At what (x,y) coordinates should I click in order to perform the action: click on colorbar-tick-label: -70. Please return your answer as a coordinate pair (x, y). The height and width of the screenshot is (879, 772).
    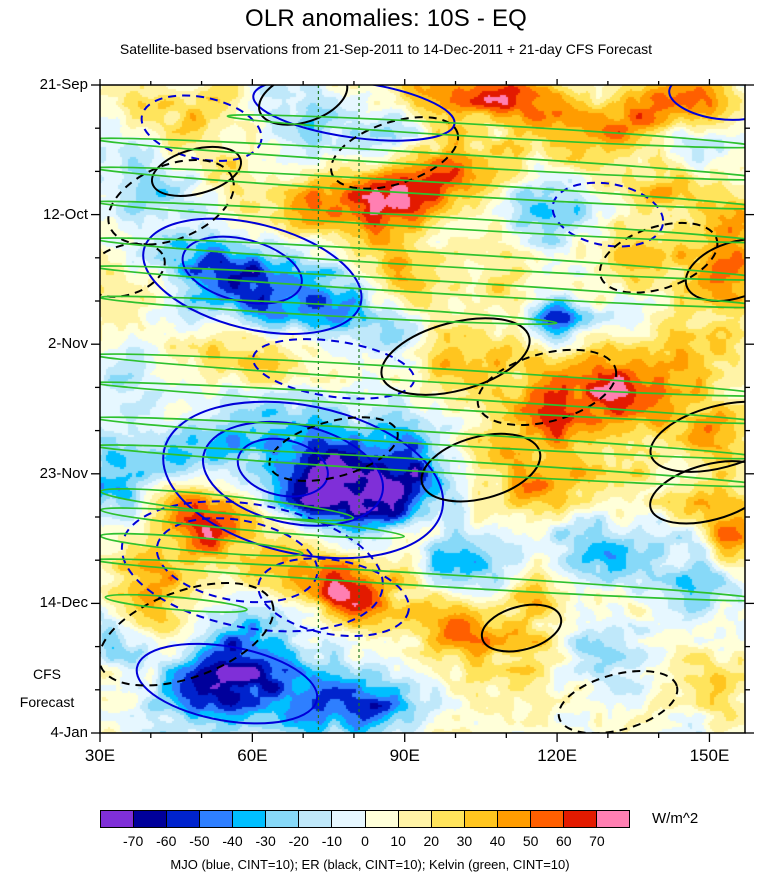
    Looking at the image, I should click on (133, 841).